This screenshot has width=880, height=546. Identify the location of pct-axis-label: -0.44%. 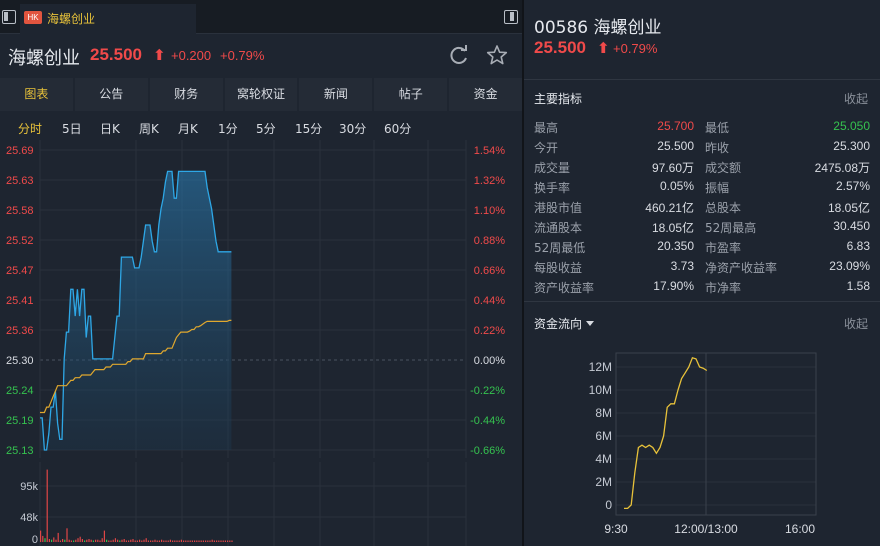
(487, 421).